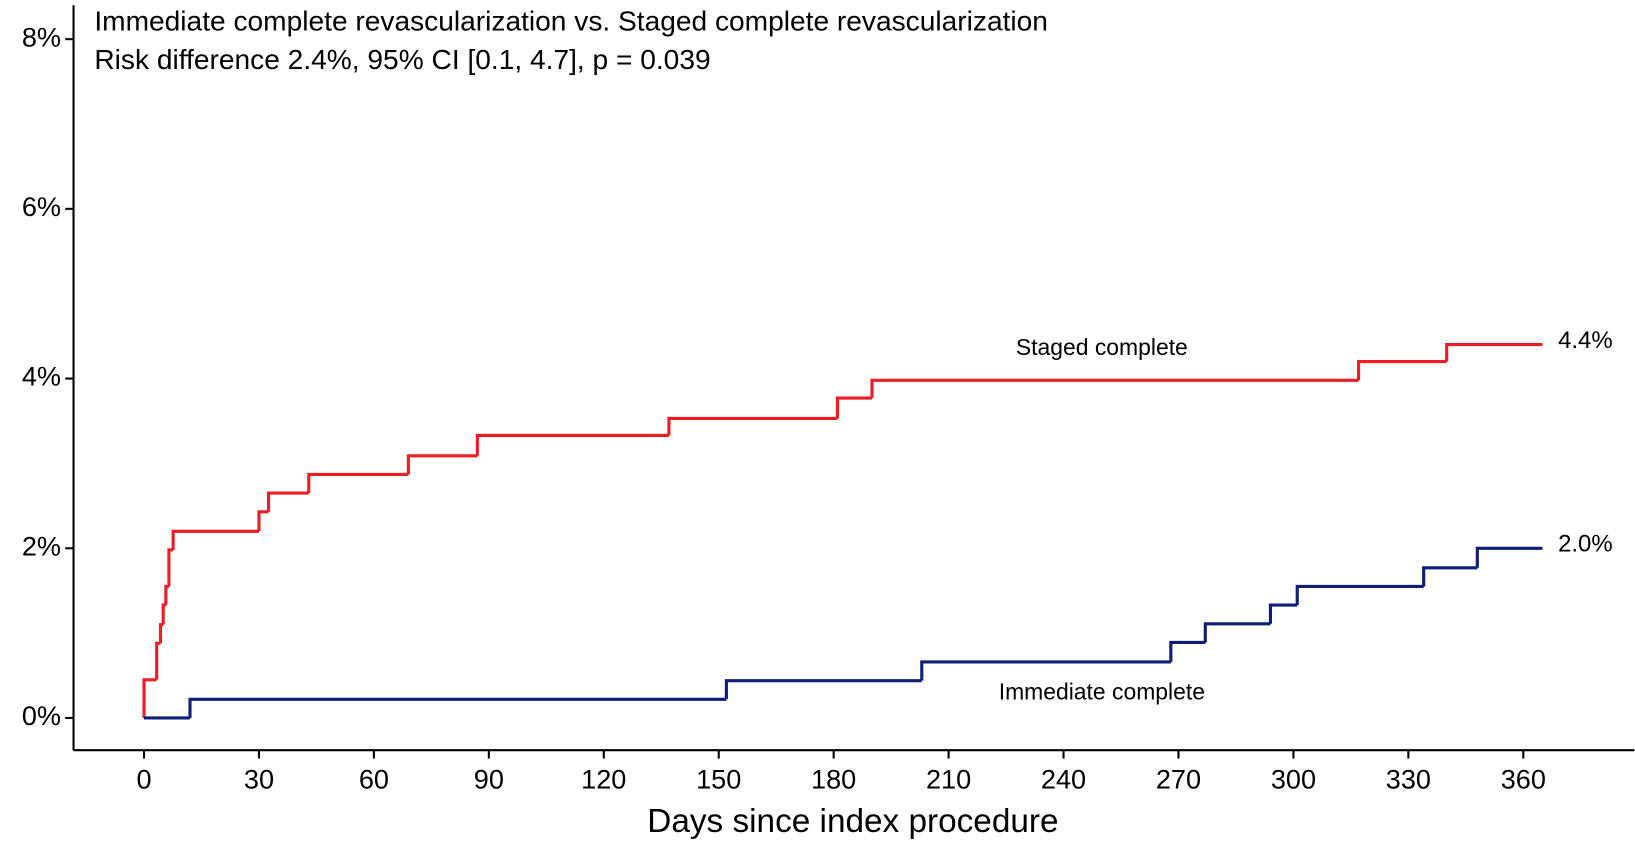  I want to click on y-tick-label: 4%, so click(41, 376).